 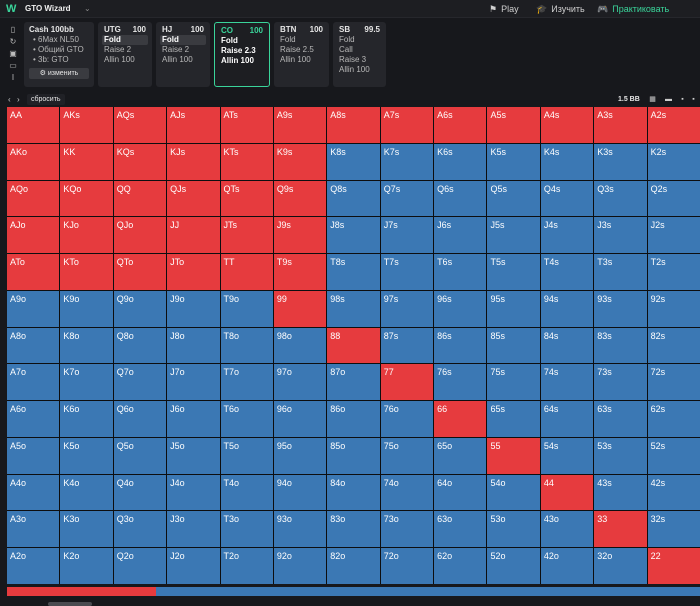 What do you see at coordinates (668, 99) in the screenshot?
I see `list-view-icon: ▬` at bounding box center [668, 99].